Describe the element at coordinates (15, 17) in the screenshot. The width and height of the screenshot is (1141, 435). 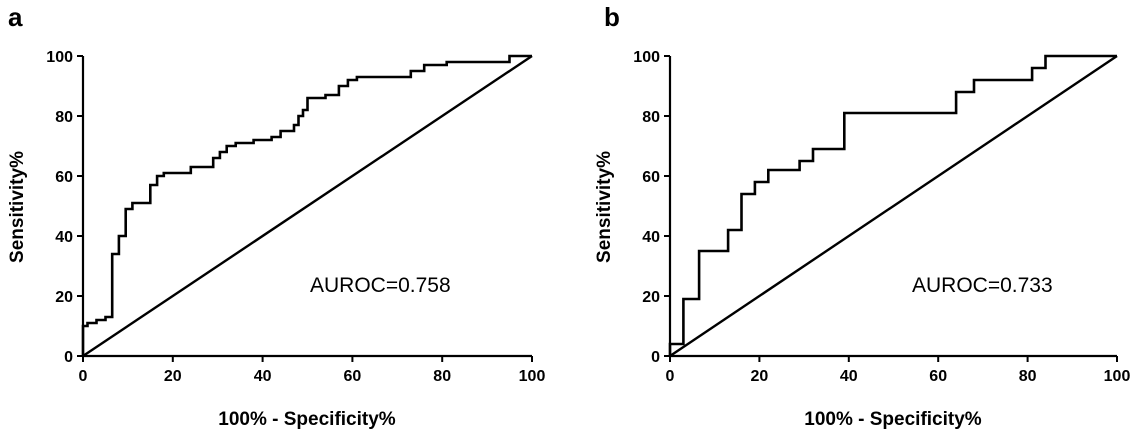
I see `panel-letter: a` at that location.